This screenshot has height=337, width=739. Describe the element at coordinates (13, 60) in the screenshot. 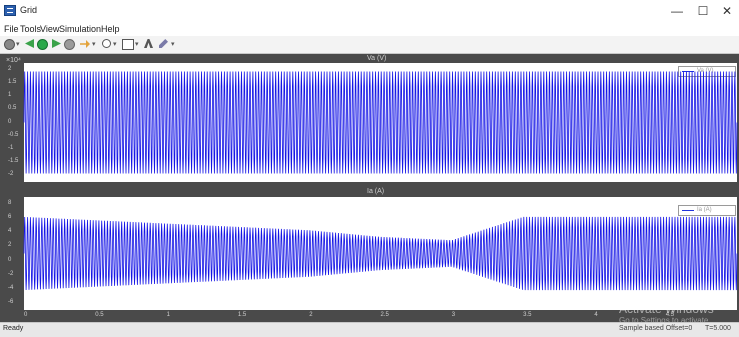

I see `panel-1-exponent: ×10⁴` at that location.